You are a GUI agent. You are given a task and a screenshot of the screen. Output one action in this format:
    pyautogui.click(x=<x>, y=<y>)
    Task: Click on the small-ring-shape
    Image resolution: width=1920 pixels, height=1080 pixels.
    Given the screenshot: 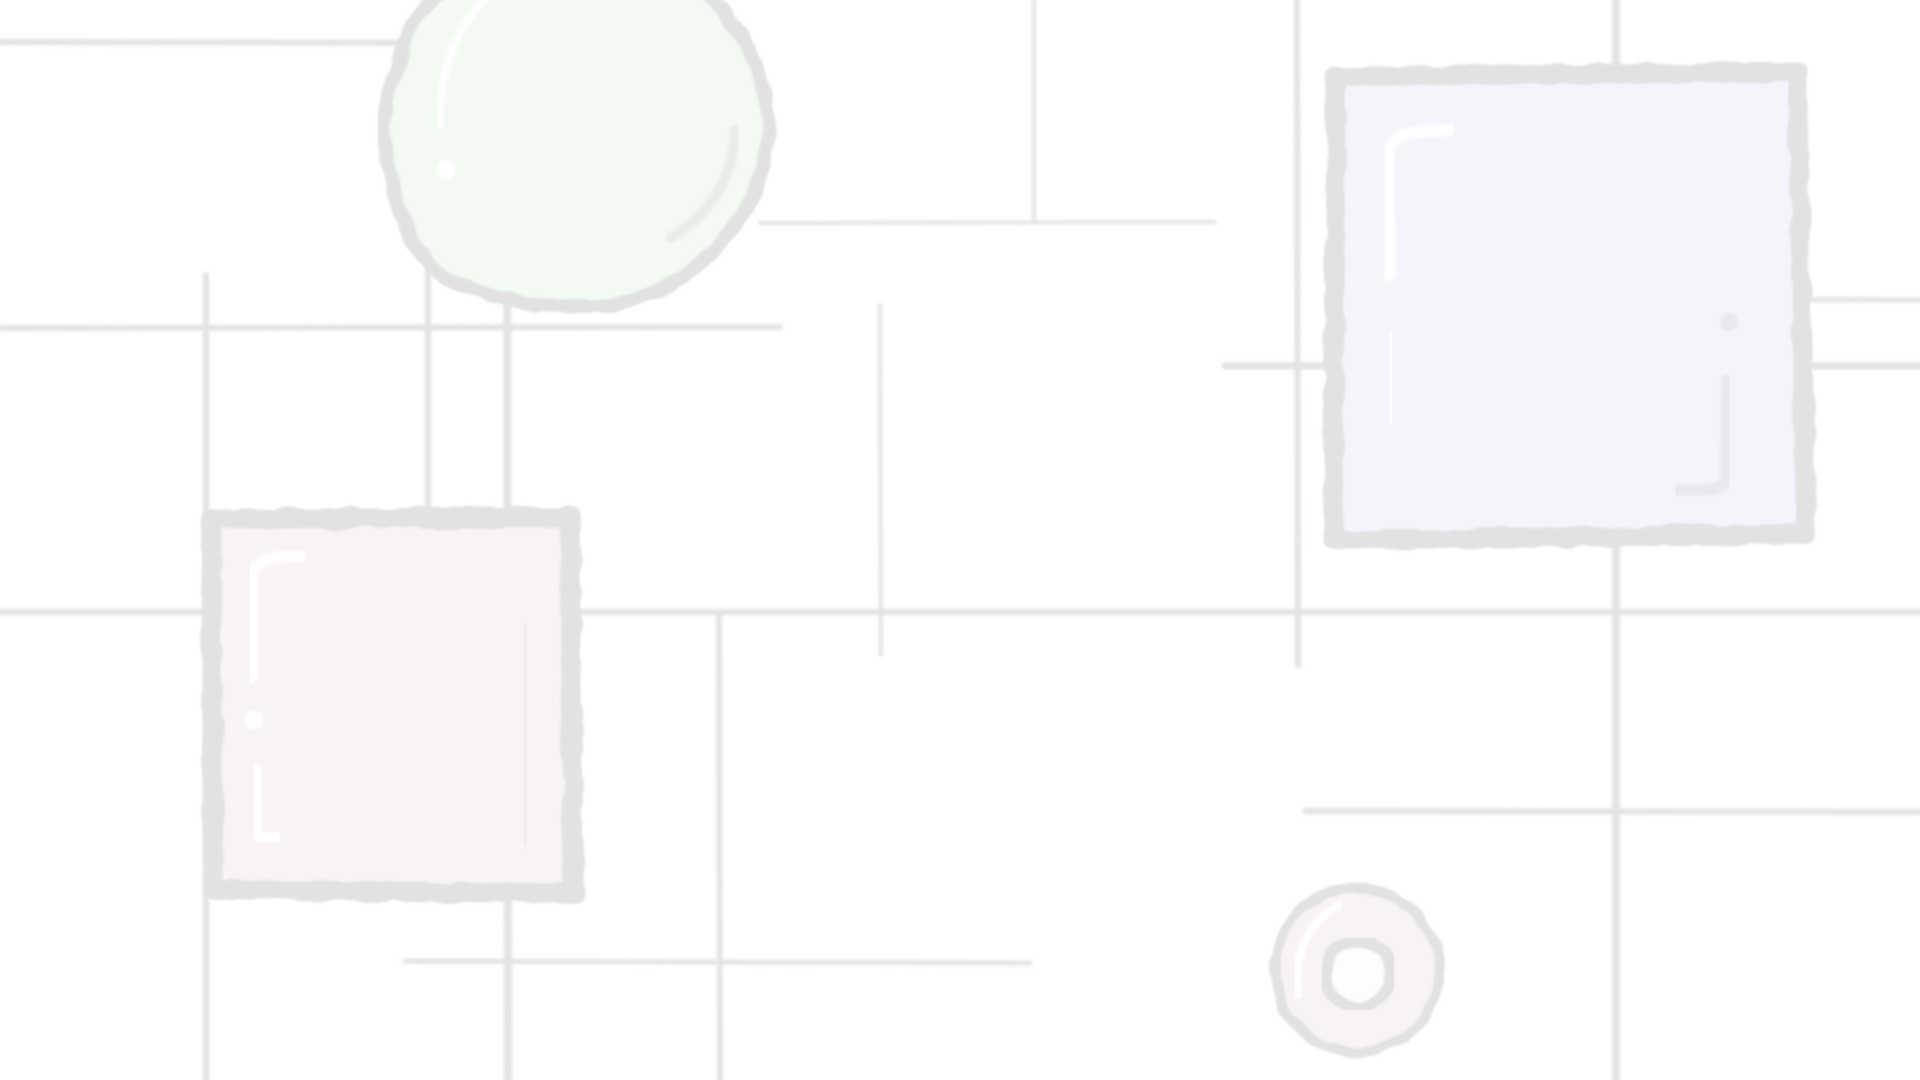 What is the action you would take?
    pyautogui.click(x=1357, y=970)
    